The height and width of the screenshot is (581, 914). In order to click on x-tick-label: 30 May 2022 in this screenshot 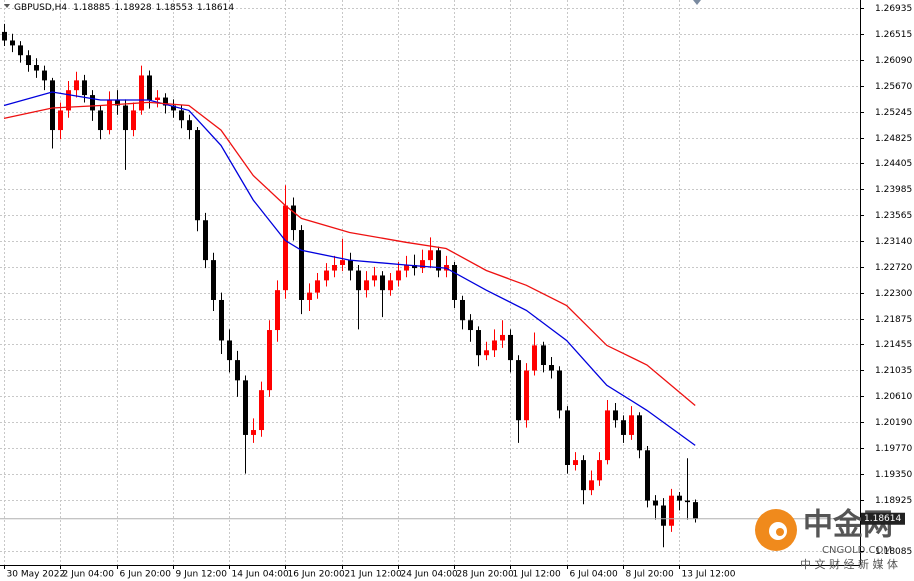, I will do `click(36, 575)`.